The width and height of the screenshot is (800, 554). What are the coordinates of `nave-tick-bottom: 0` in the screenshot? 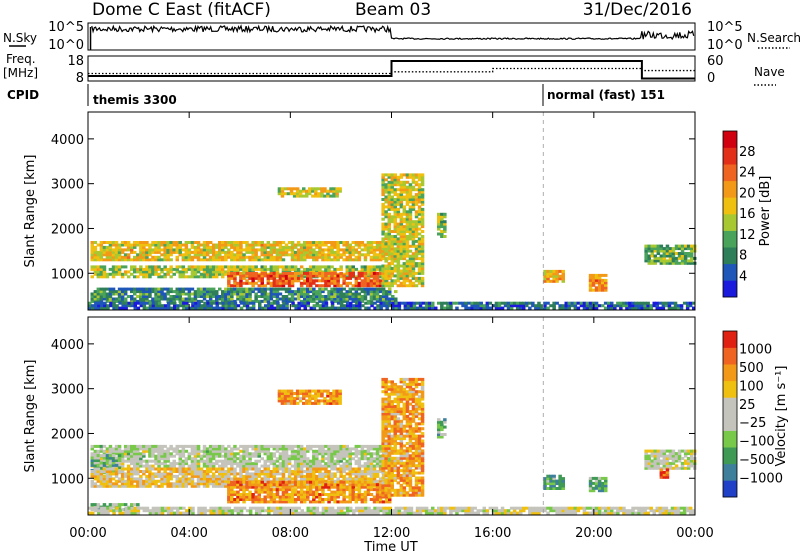 It's located at (711, 78).